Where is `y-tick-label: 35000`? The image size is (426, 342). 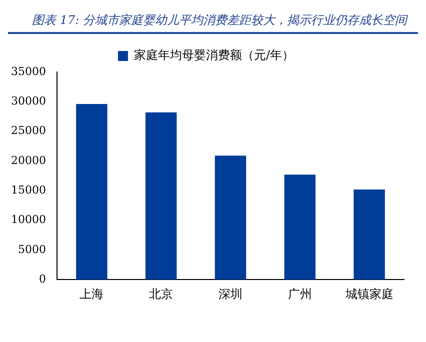
y-tick-label: 35000 is located at coordinates (28, 71).